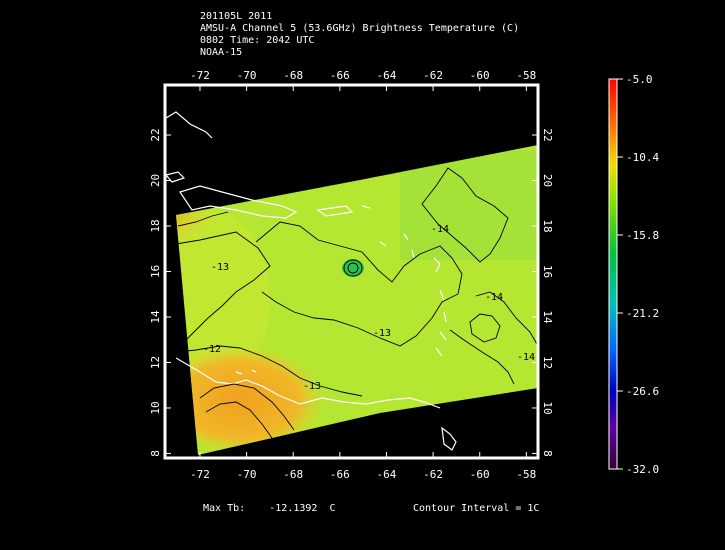 The image size is (725, 550). What do you see at coordinates (236, 16) in the screenshot?
I see `title-storm-line: 201105L 2011` at bounding box center [236, 16].